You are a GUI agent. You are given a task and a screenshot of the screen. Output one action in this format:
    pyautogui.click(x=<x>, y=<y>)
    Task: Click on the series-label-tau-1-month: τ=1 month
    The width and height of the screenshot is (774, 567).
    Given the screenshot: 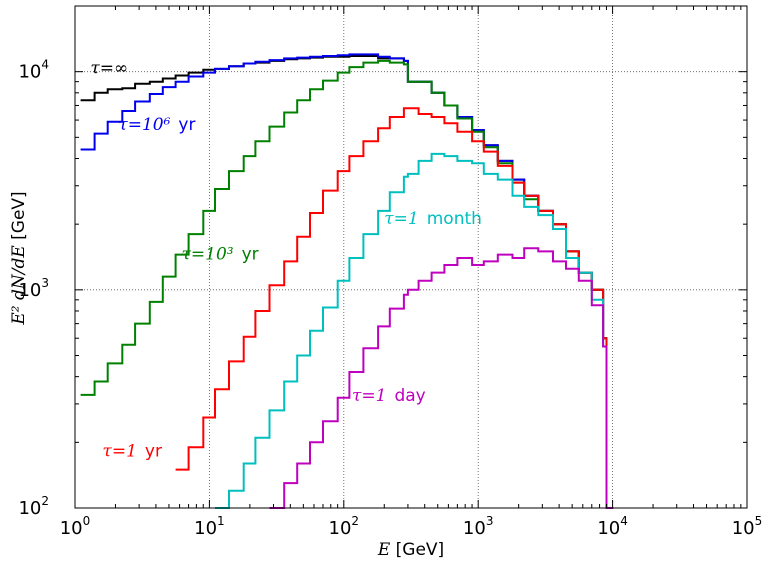 What is the action you would take?
    pyautogui.click(x=433, y=219)
    